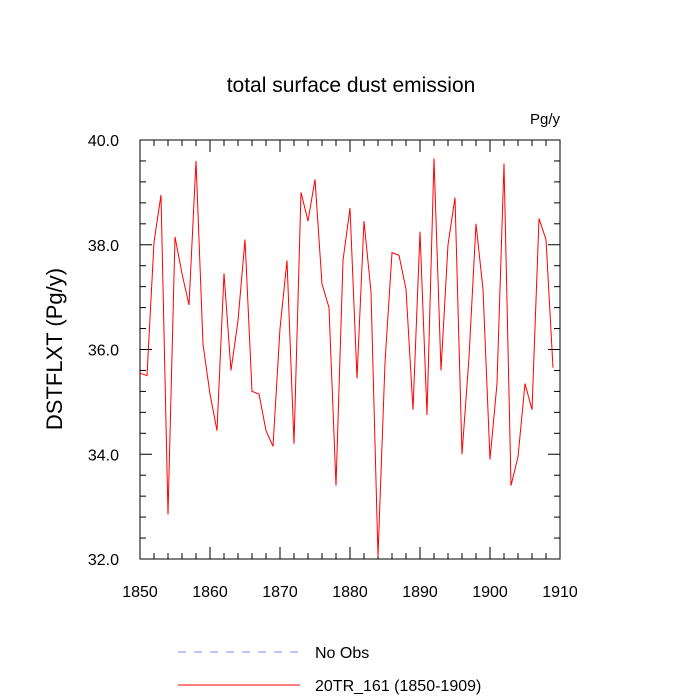 This screenshot has width=700, height=700. What do you see at coordinates (54, 349) in the screenshot?
I see `y-axis-label: DSTFLXT (Pg/y)` at bounding box center [54, 349].